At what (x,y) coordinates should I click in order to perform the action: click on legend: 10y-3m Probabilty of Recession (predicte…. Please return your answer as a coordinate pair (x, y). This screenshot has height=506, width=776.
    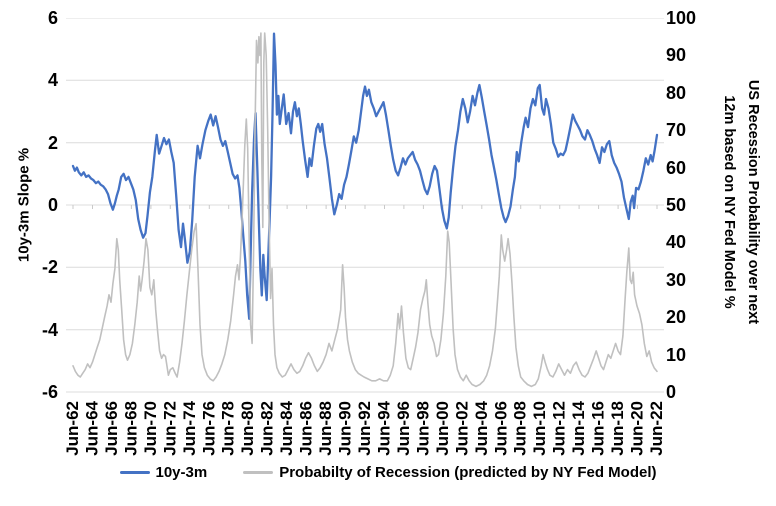
    Looking at the image, I should click on (388, 472).